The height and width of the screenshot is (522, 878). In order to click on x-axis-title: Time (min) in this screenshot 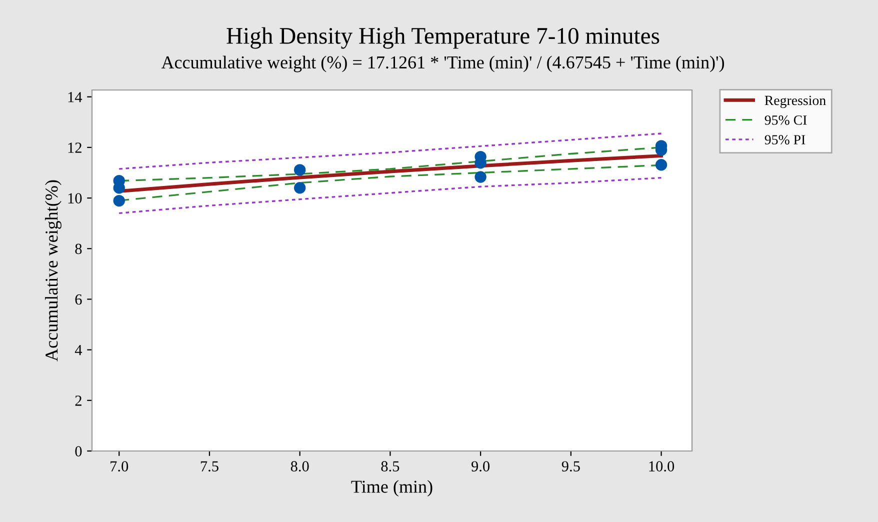, I will do `click(391, 488)`.